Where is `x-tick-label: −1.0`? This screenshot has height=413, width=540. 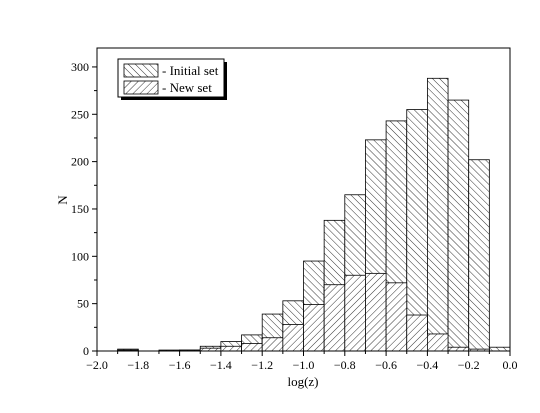 x-tick-label: −1.0 is located at coordinates (304, 365).